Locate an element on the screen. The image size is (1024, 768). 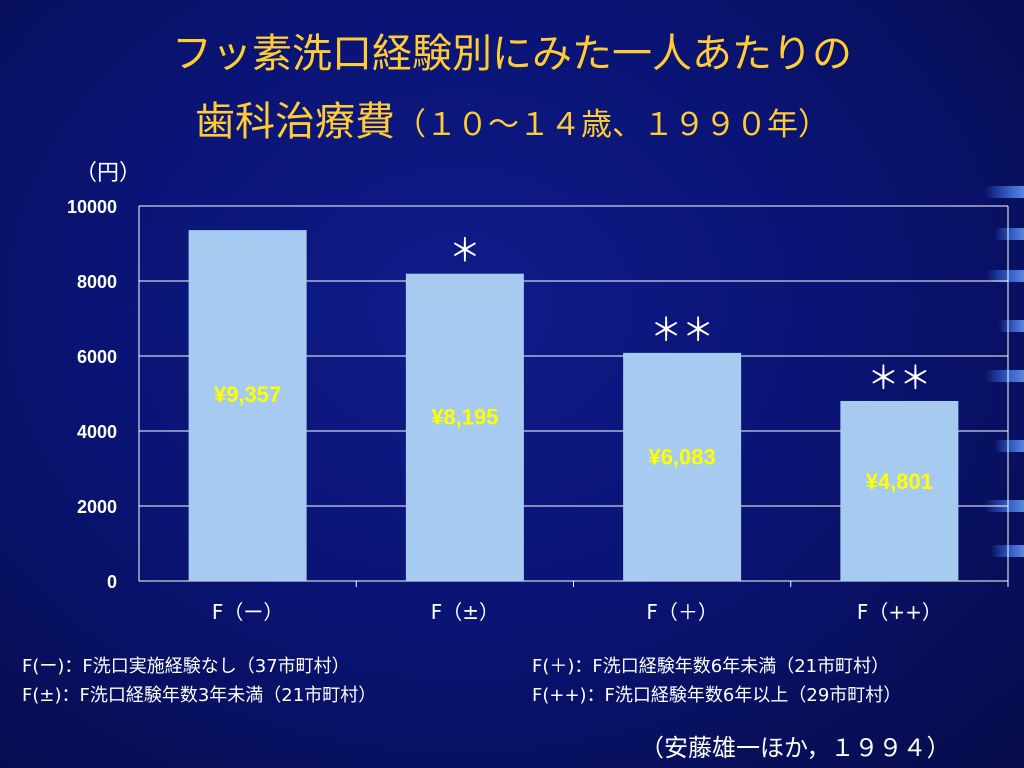
slide-title-line2: 歯科治療費（１０～１４歳、１９９０年） is located at coordinates (512, 123).